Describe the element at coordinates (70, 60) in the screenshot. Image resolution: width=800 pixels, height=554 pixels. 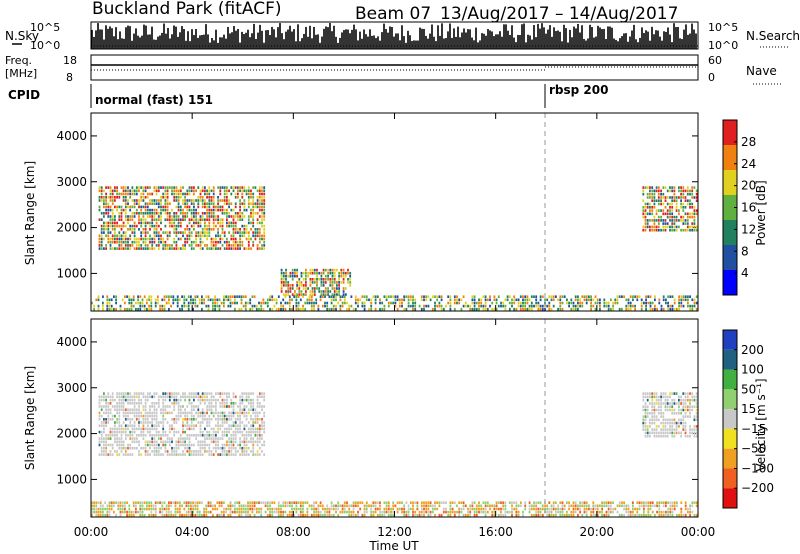
I see `freq-tick-high: 18` at that location.